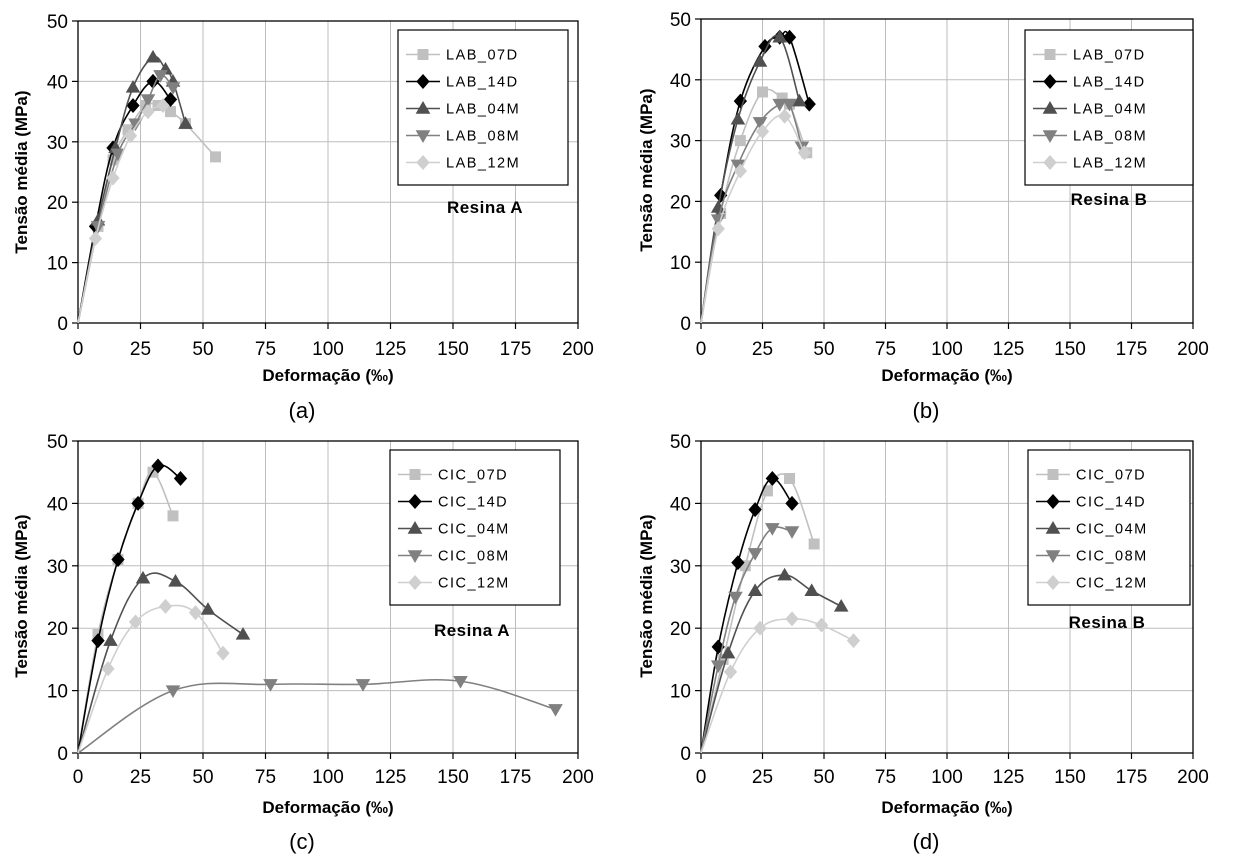 The image size is (1238, 857). I want to click on legend-item: LAB_04M, so click(463, 109).